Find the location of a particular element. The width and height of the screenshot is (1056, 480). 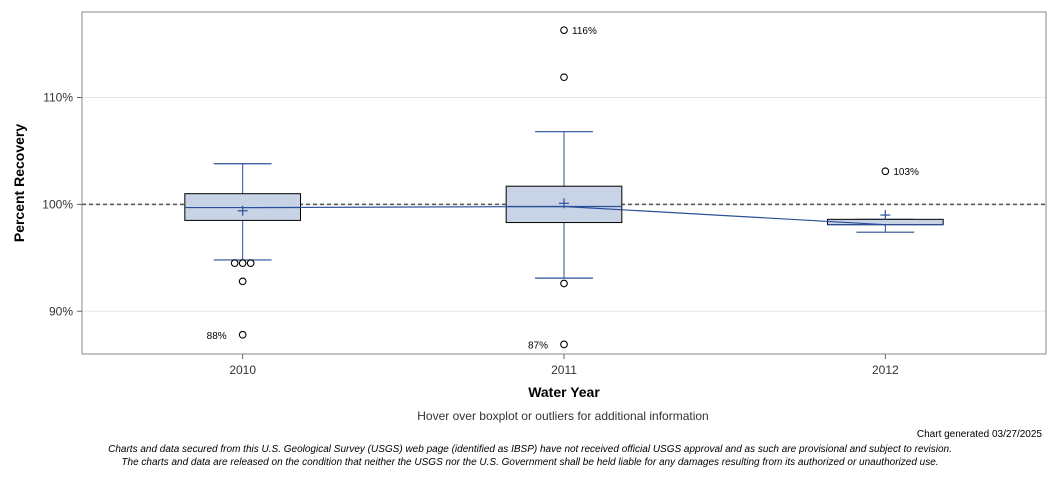

x-tick-label: 2010 is located at coordinates (242, 370).